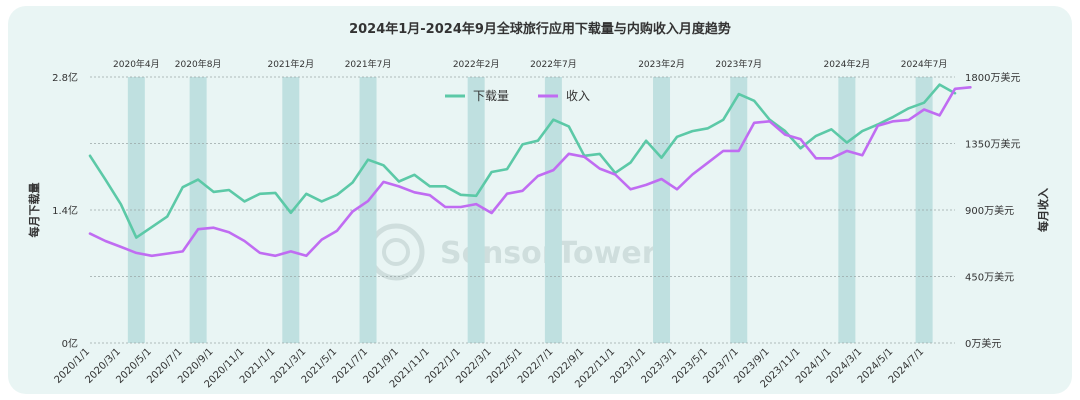  What do you see at coordinates (34, 210) in the screenshot?
I see `y-axis-title: 每月下载量` at bounding box center [34, 210].